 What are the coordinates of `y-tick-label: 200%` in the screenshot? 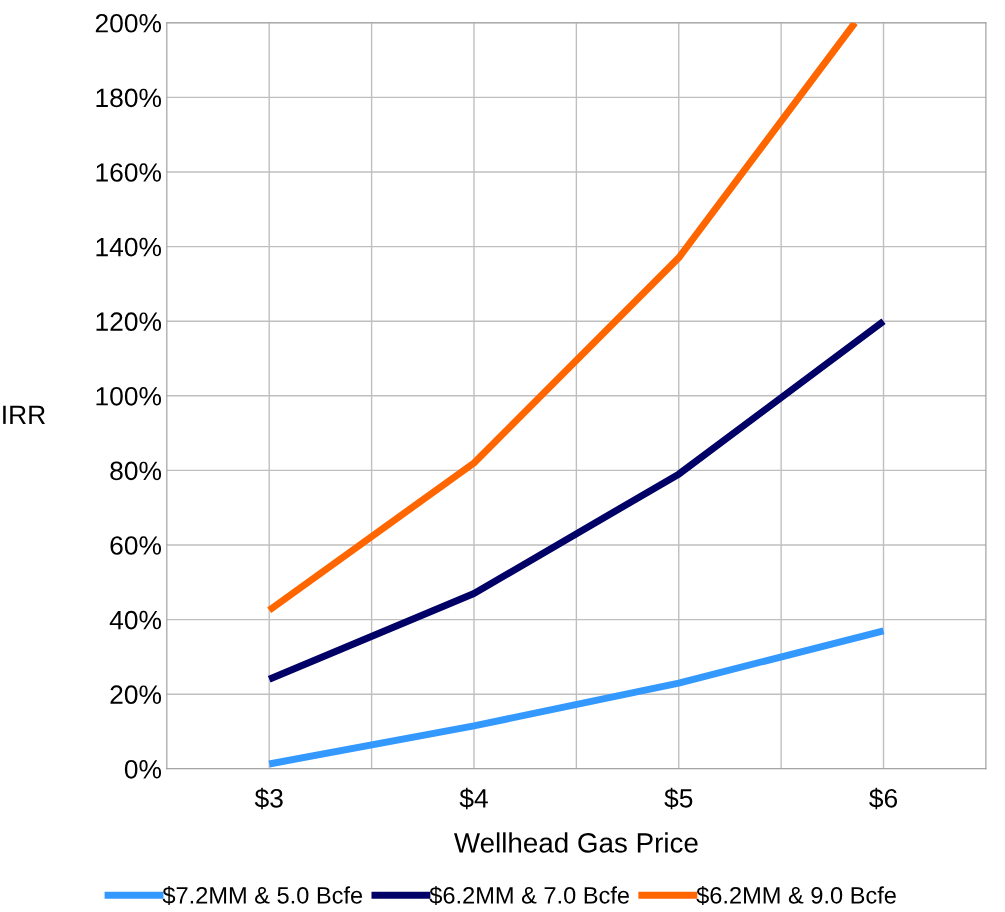 It's located at (128, 23).